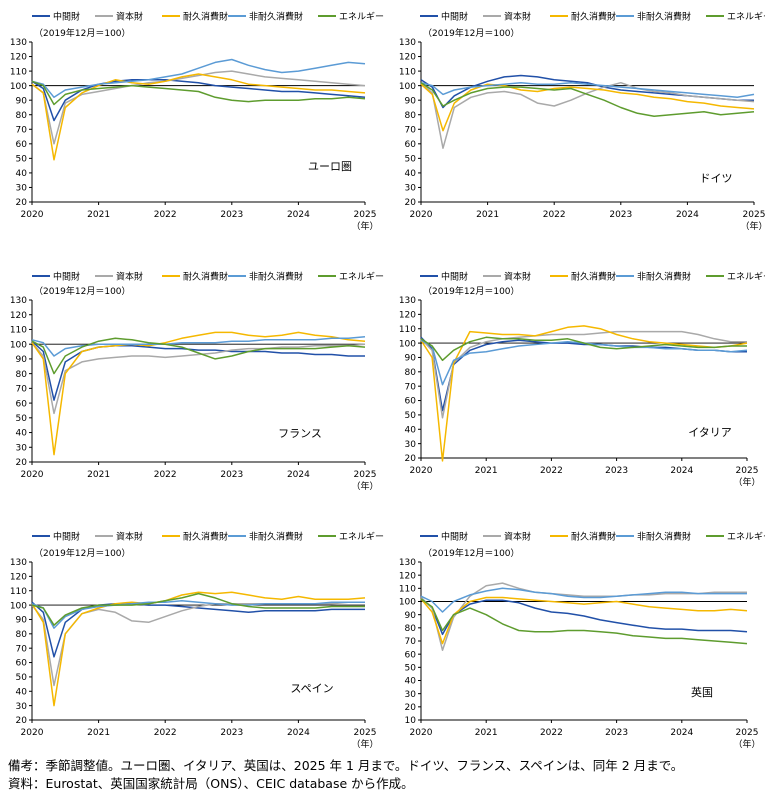 The width and height of the screenshot is (765, 796). I want to click on legend-label-intermediate: 中間財, so click(66, 537).